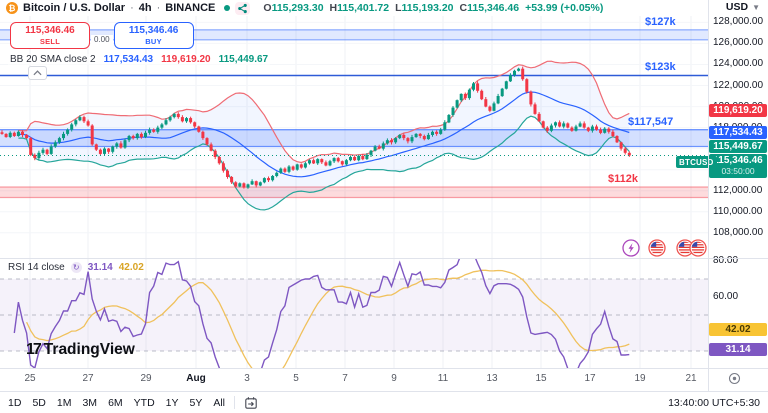 Image resolution: width=768 pixels, height=413 pixels. What do you see at coordinates (12, 8) in the screenshot?
I see `bitcoin-logo-icon: ₿` at bounding box center [12, 8].